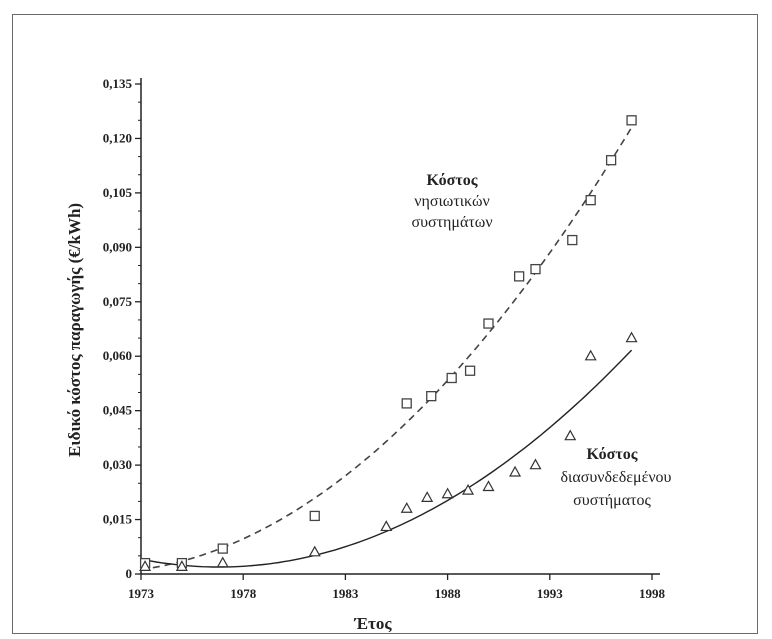 The width and height of the screenshot is (772, 639). Describe the element at coordinates (118, 83) in the screenshot. I see `y-tick-label: 0,135` at that location.